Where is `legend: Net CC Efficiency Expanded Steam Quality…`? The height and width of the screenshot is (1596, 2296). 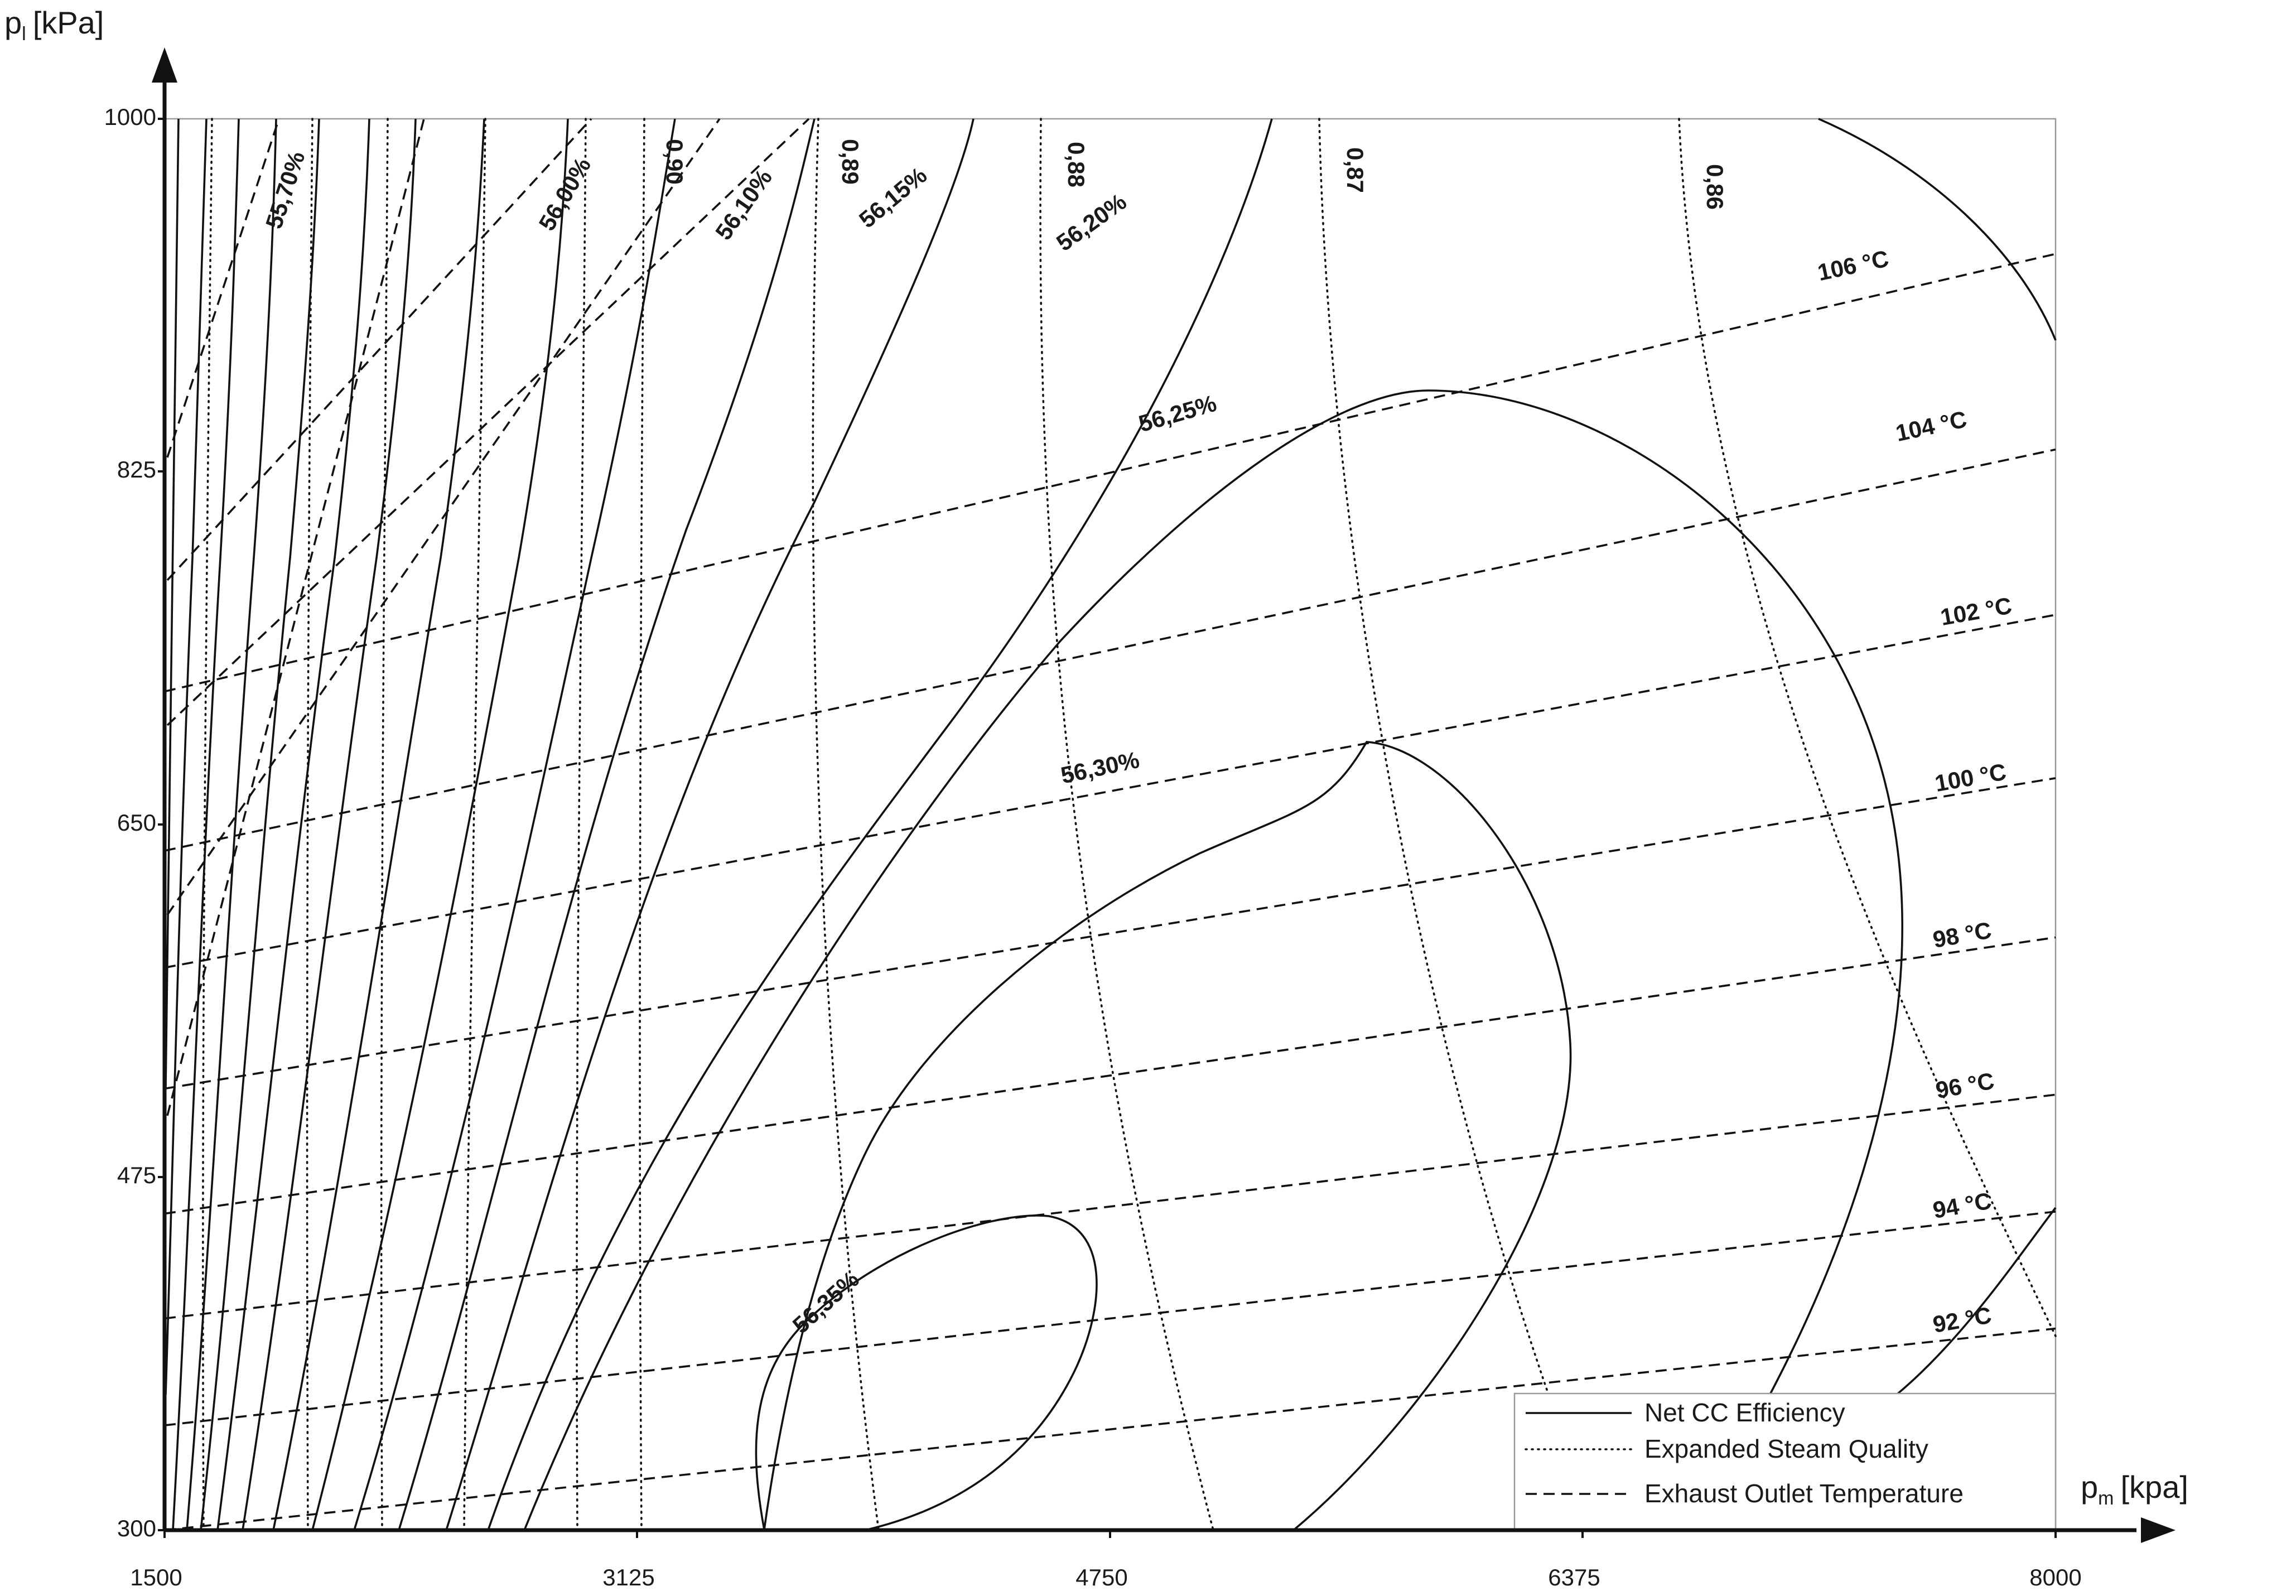
legend: Net CC Efficiency Expanded Steam Quality… is located at coordinates (1785, 1461).